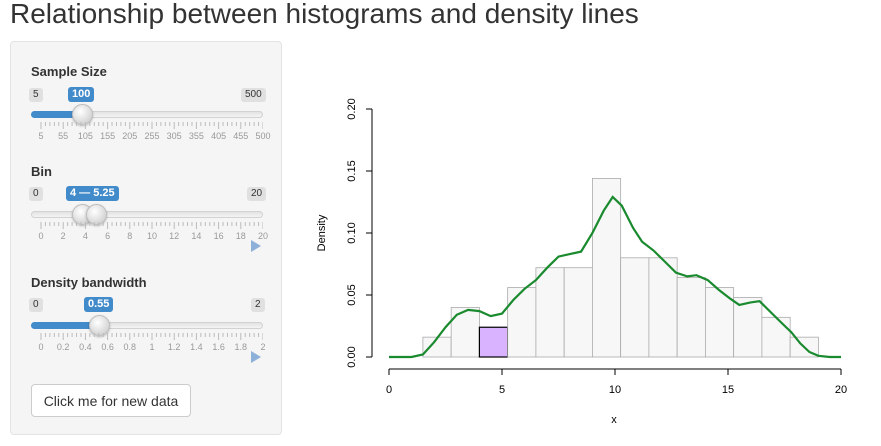 The height and width of the screenshot is (446, 881). Describe the element at coordinates (196, 136) in the screenshot. I see `slider-grid-label: 355` at that location.